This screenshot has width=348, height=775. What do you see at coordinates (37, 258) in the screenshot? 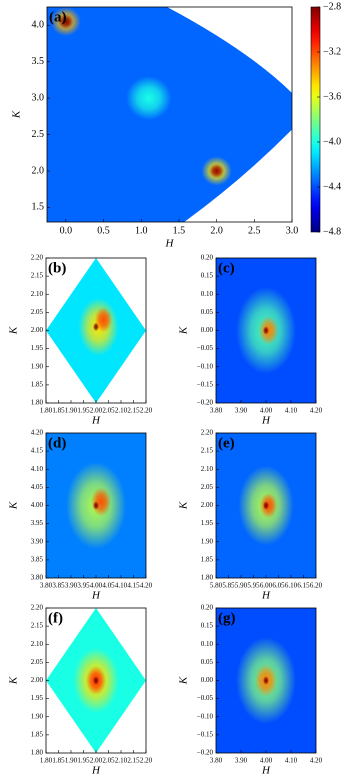
I see `y-tick-label: 2.20` at bounding box center [37, 258].